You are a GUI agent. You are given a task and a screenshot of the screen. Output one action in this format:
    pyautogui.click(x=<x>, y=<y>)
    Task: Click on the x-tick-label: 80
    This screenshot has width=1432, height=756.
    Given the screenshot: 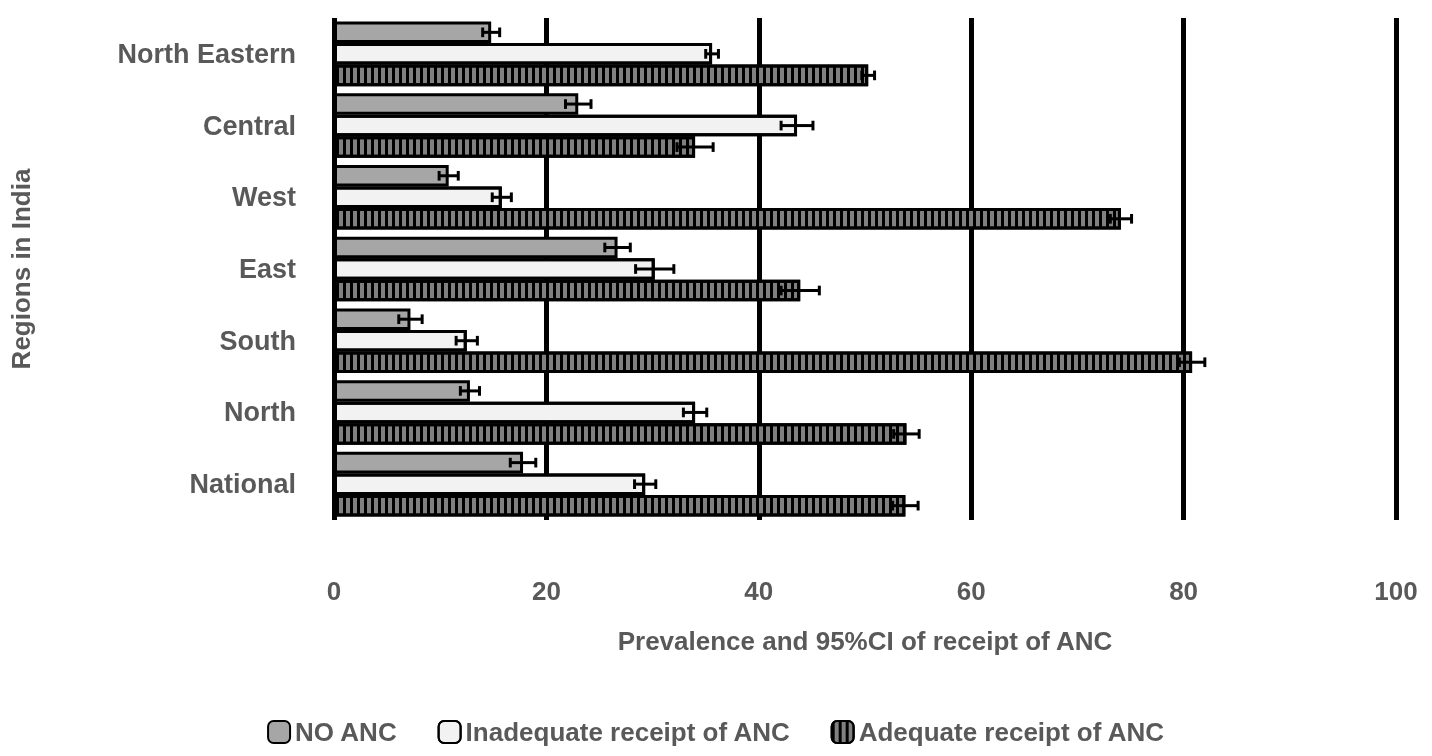 What is the action you would take?
    pyautogui.click(x=1184, y=591)
    